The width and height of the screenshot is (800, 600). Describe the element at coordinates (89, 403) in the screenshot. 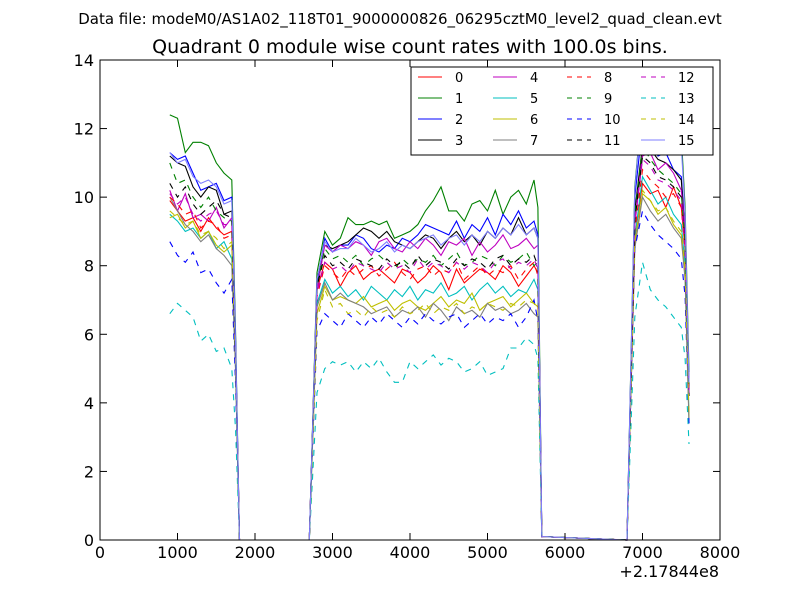

I see `y-tick-label: 4` at that location.